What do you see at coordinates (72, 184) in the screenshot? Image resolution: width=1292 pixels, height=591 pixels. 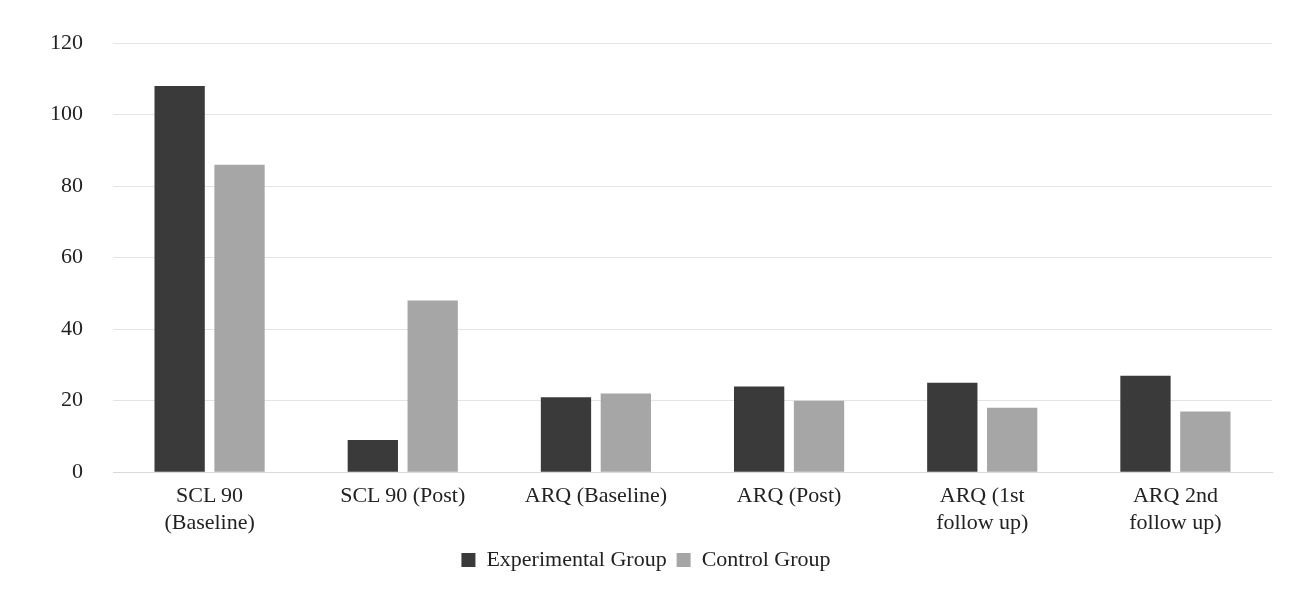 I see `y-tick-label: 80` at bounding box center [72, 184].